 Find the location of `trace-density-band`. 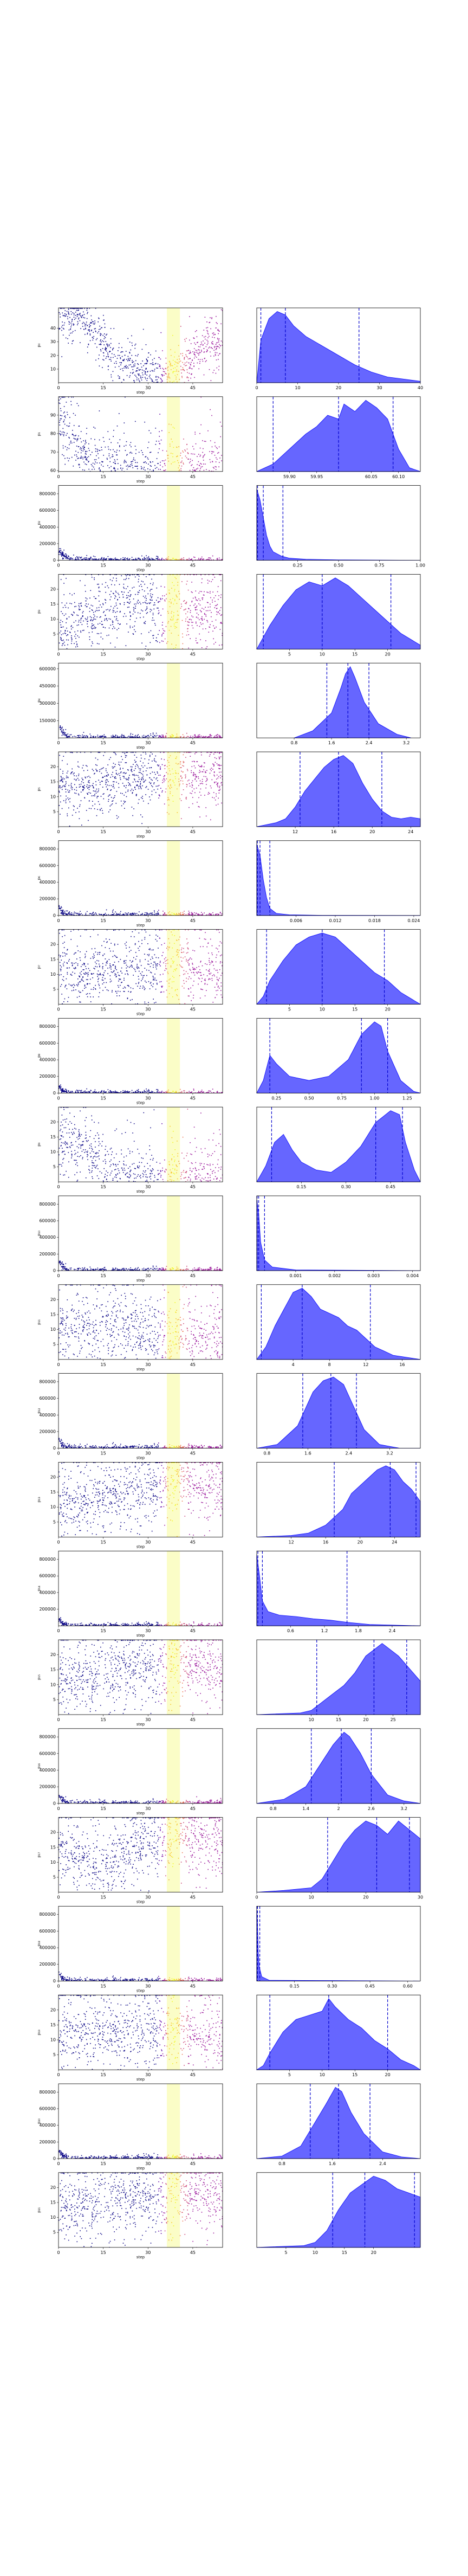

trace-density-band is located at coordinates (173, 523).